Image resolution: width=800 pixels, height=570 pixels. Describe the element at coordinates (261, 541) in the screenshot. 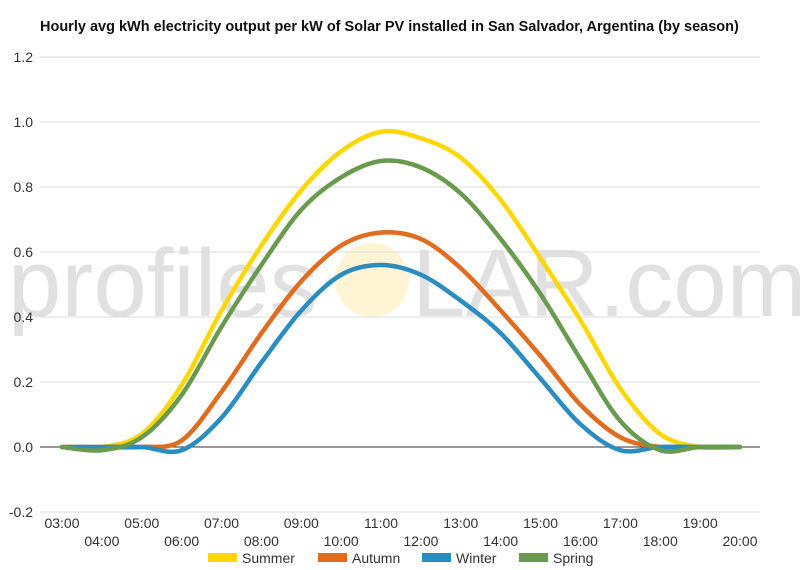

I see `x-tick-label: 08:00` at that location.